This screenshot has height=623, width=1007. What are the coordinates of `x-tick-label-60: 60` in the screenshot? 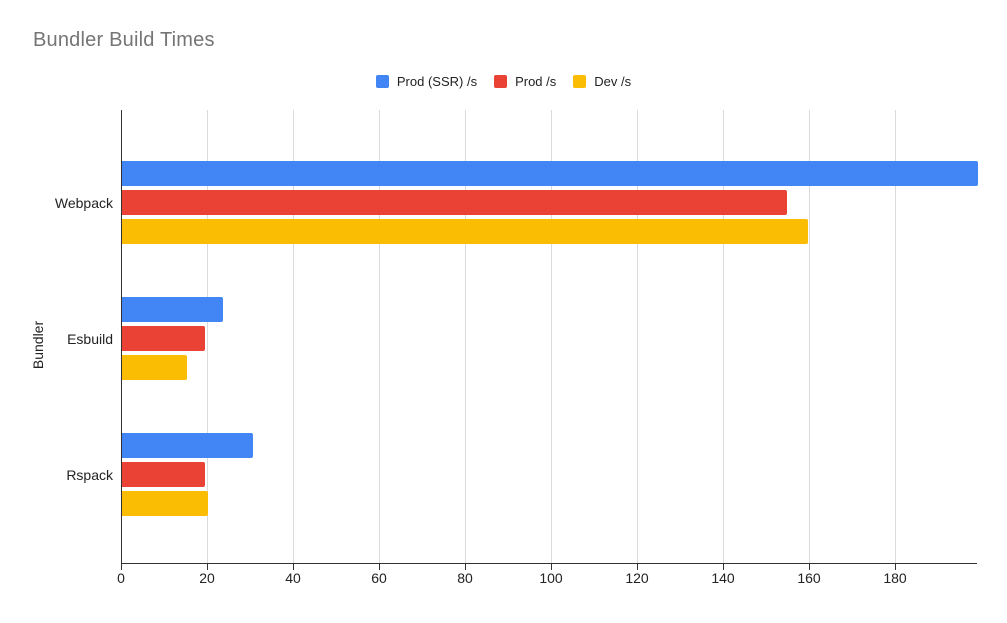 It's located at (379, 578).